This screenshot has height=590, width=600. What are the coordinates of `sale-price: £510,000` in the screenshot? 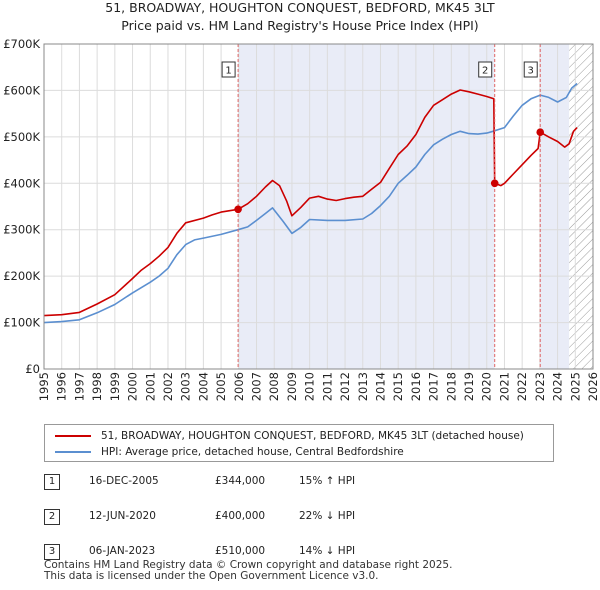 It's located at (240, 551).